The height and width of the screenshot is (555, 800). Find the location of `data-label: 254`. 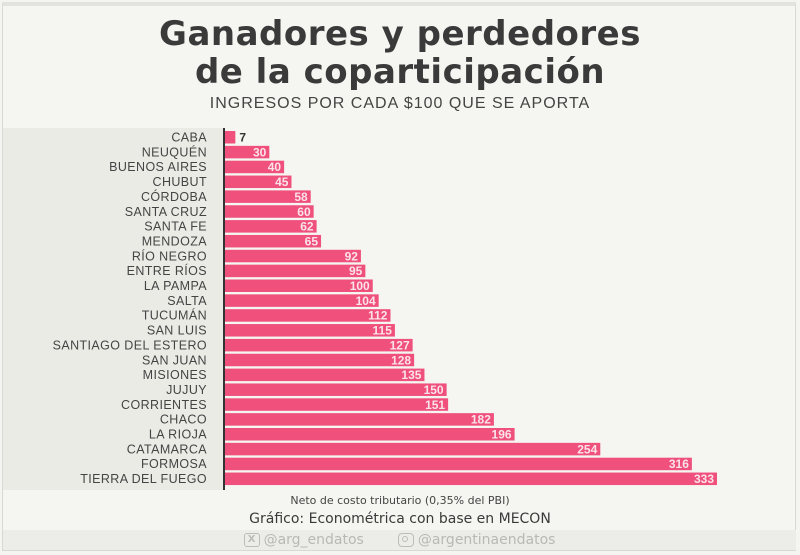

data-label: 254 is located at coordinates (587, 449).